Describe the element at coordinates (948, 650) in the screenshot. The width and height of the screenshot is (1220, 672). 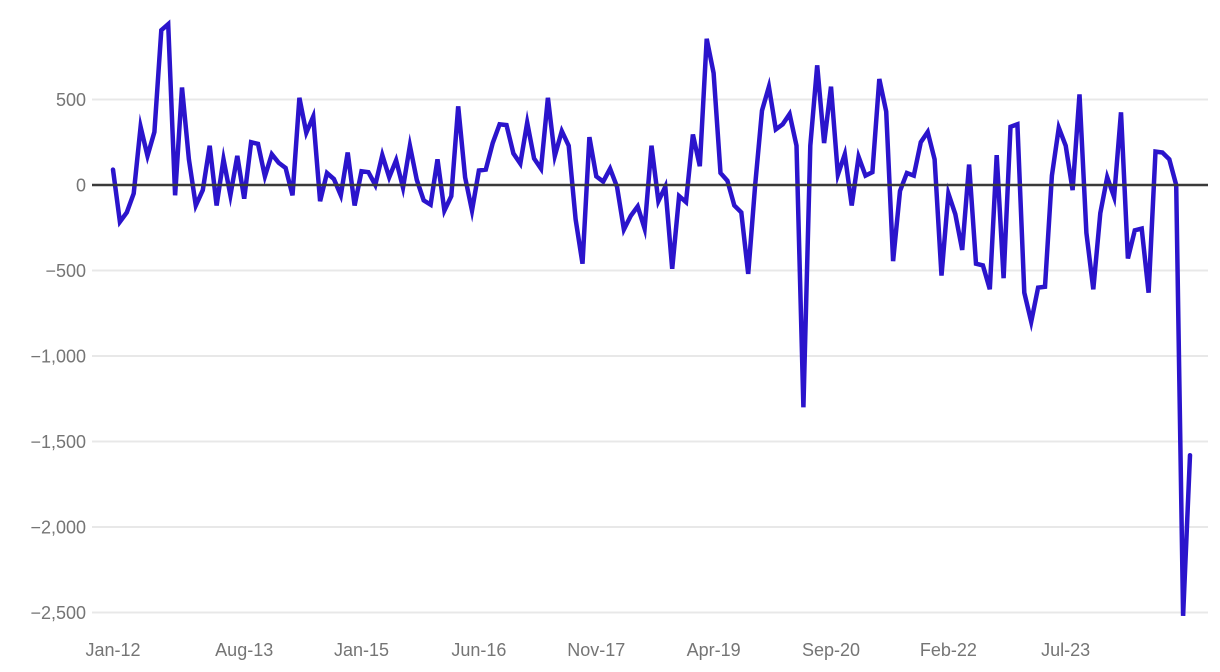
I see `x-axis-tick-label: Feb-22` at that location.